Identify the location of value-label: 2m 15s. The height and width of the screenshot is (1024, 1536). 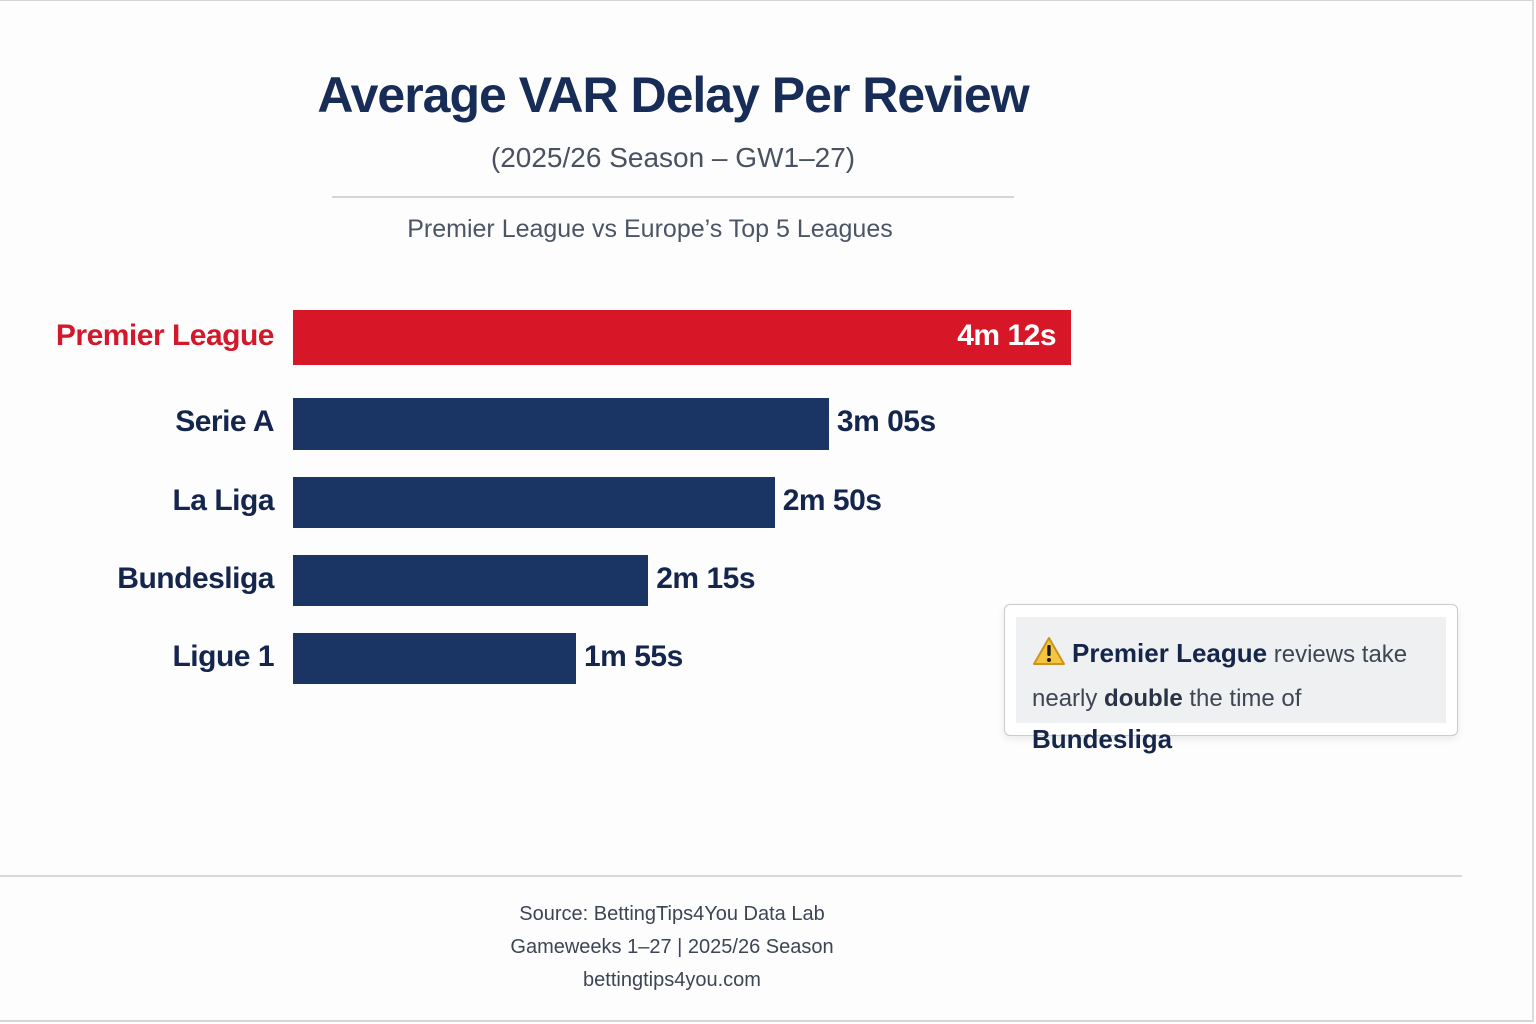
(705, 578).